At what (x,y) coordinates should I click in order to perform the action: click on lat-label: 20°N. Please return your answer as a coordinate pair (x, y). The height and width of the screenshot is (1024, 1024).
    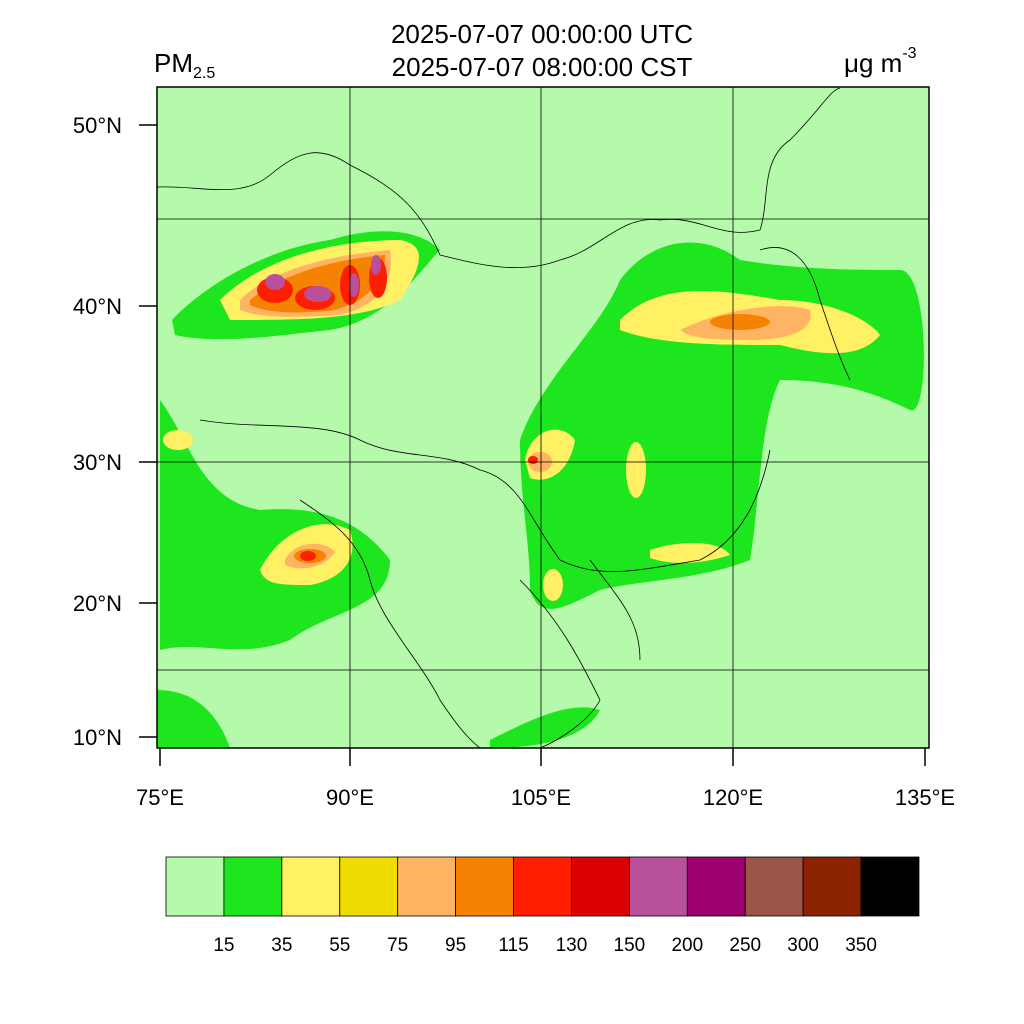
    Looking at the image, I should click on (97, 603).